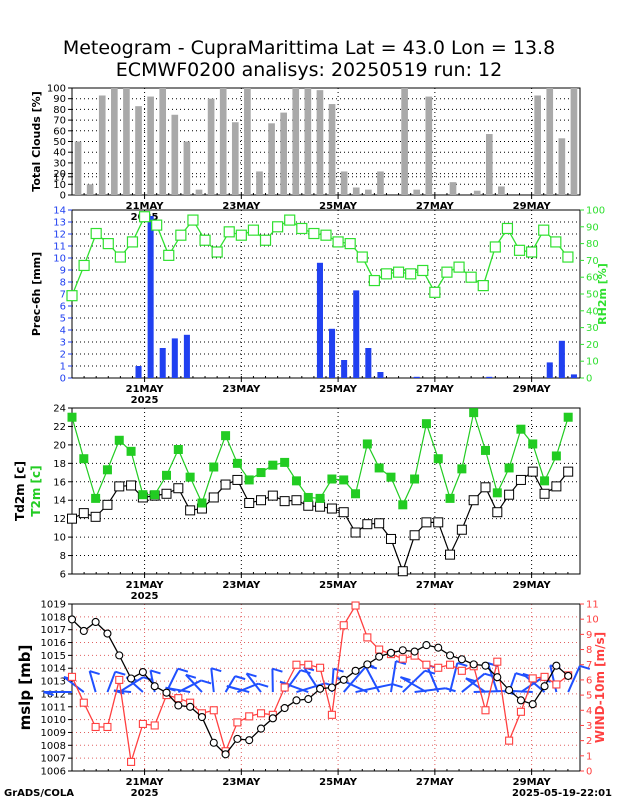  Describe the element at coordinates (145, 596) in the screenshot. I see `x-tick-sublabel: 2025` at that location.